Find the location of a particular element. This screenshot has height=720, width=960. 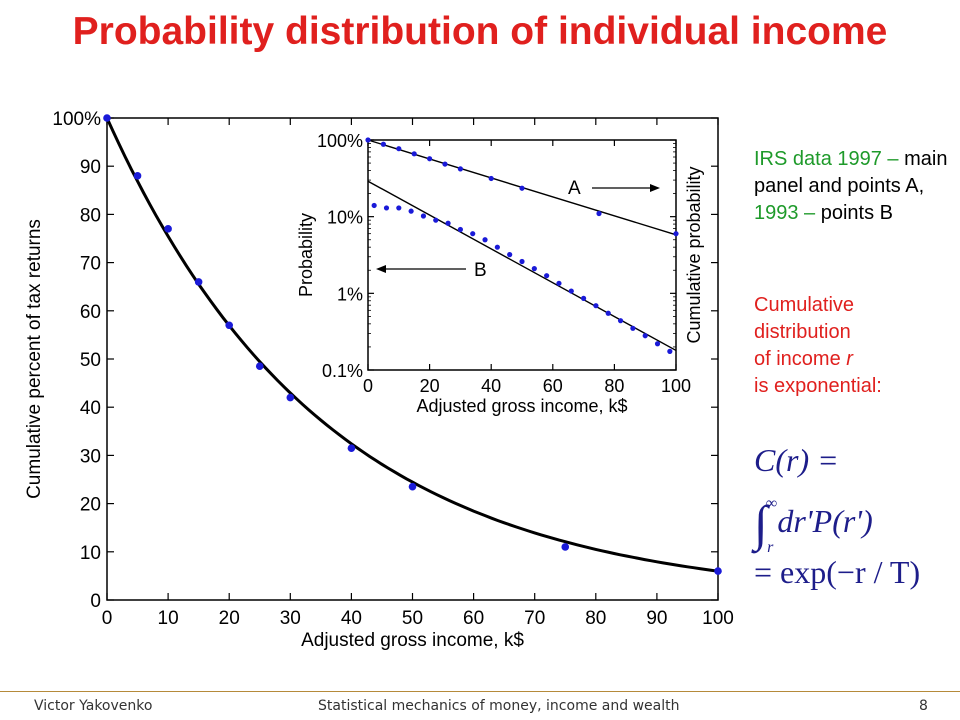

inset-y-axis-label: Probability is located at coordinates (306, 255).